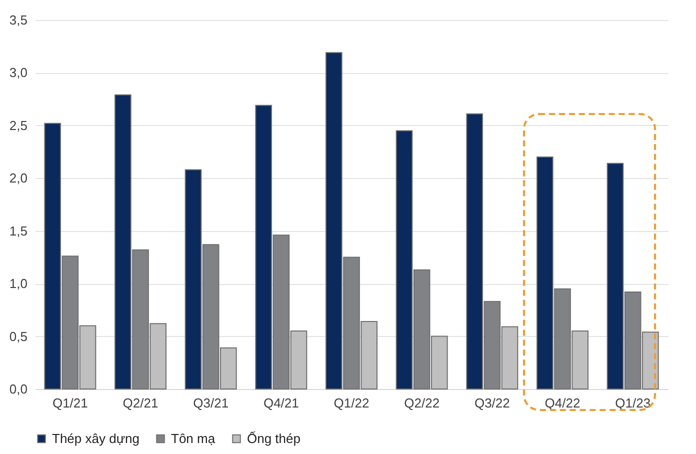 This screenshot has width=696, height=454. I want to click on x-tick-label: Q2/22, so click(422, 403).